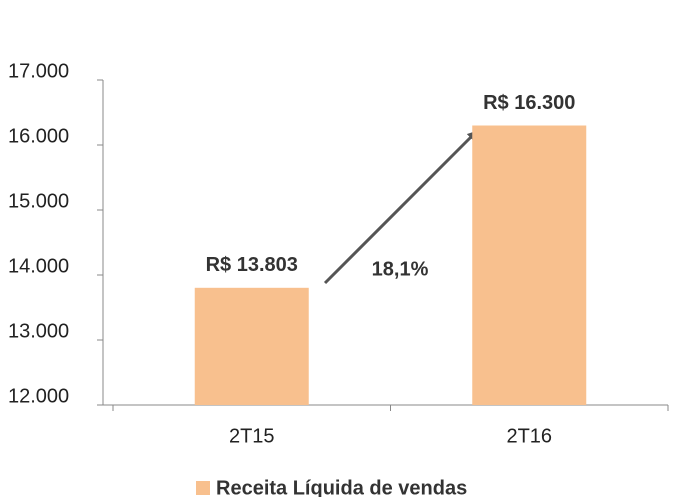 The width and height of the screenshot is (673, 497). What do you see at coordinates (400, 207) in the screenshot?
I see `growth-arrow` at bounding box center [400, 207].